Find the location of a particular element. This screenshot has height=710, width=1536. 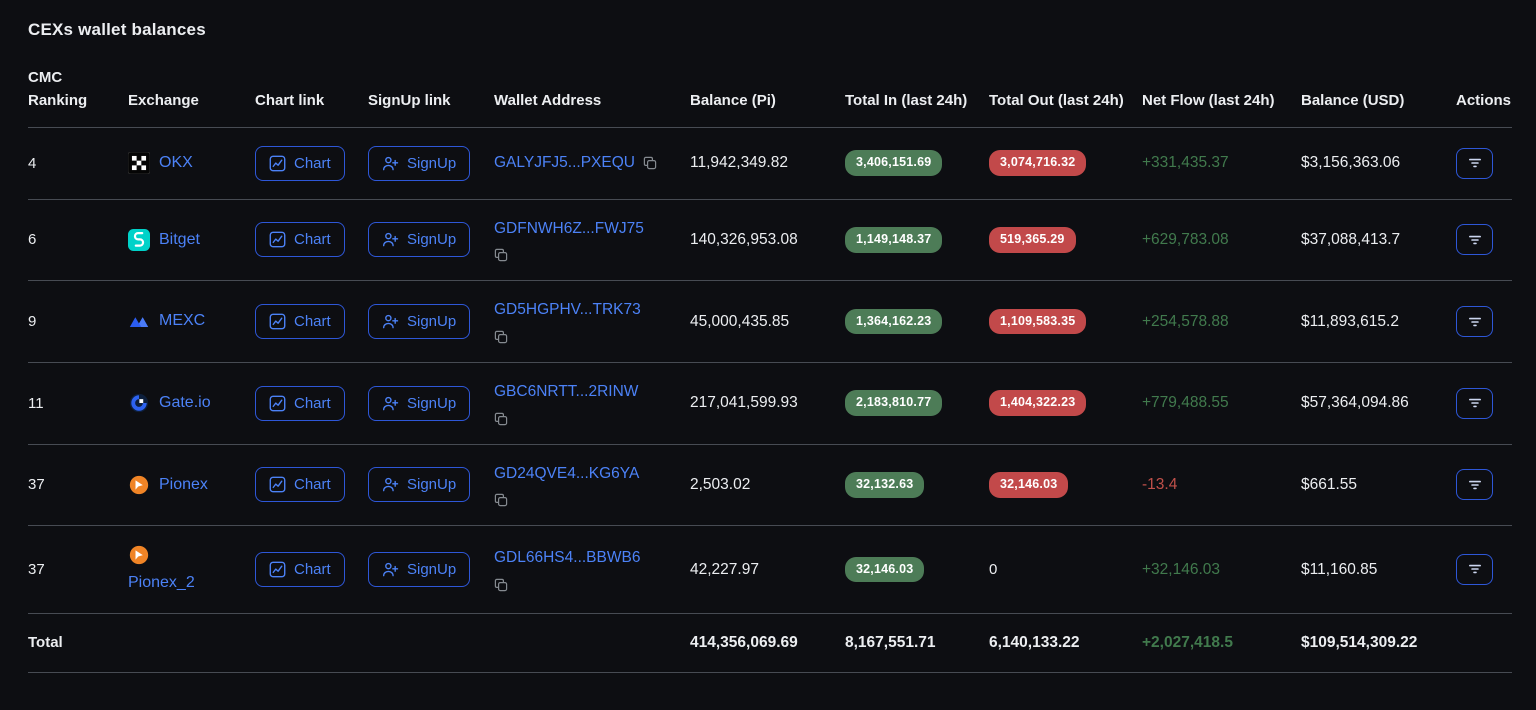

total-in-badge: 3,406,151.69 is located at coordinates (894, 163).